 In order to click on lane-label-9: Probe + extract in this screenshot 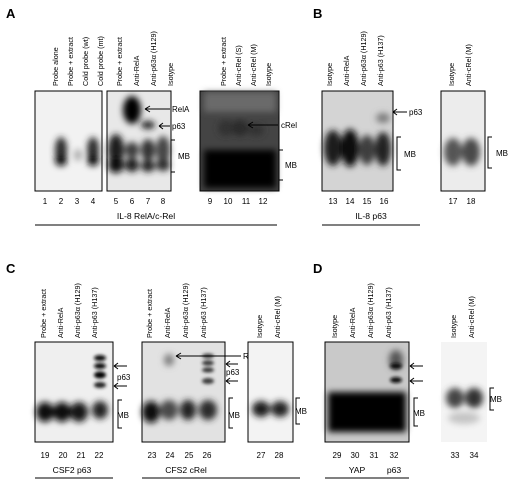, I will do `click(223, 61)`.